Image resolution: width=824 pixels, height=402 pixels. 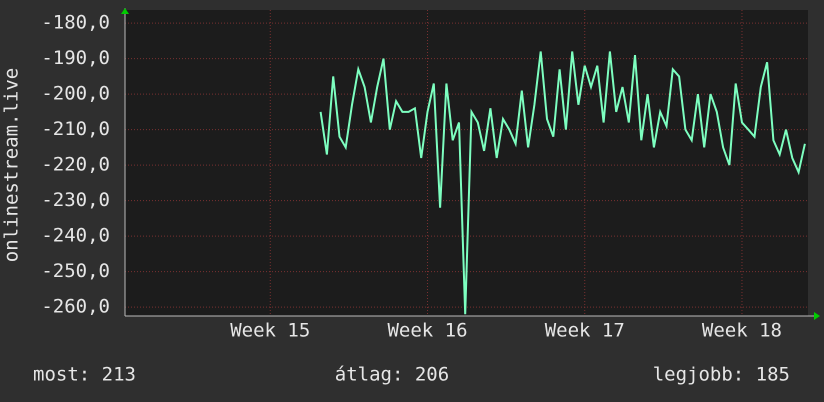 What do you see at coordinates (75, 236) in the screenshot?
I see `y-tick-label: -240,0` at bounding box center [75, 236].